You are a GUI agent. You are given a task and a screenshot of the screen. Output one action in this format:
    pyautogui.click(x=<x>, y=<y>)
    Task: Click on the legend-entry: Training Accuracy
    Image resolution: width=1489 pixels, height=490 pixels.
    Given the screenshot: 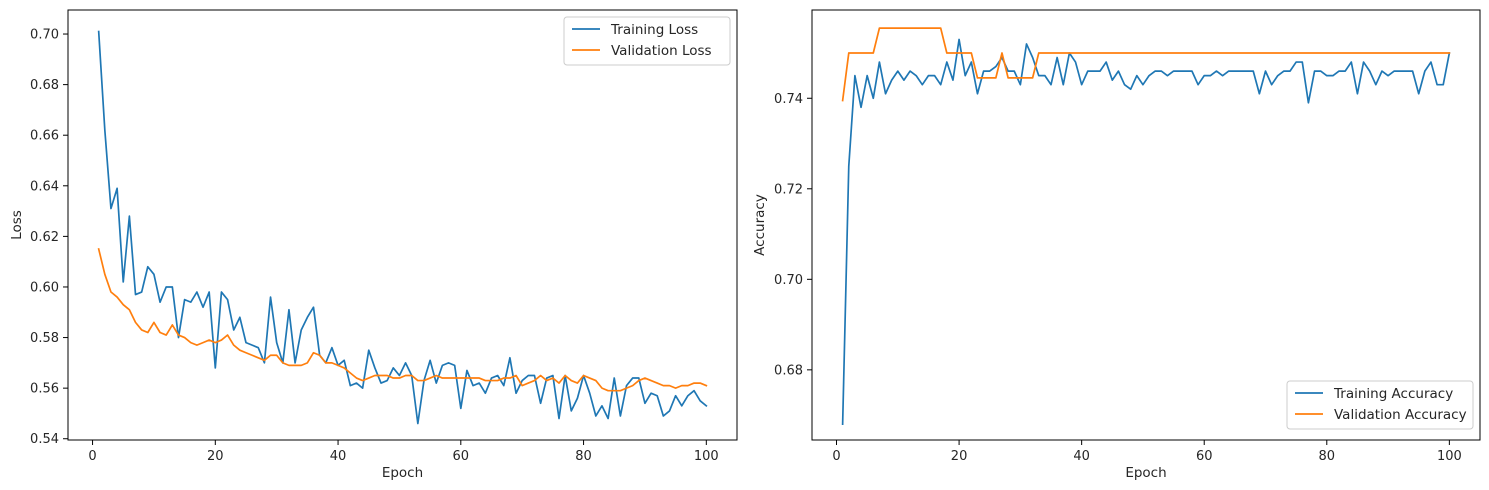 What is the action you would take?
    pyautogui.click(x=1393, y=394)
    